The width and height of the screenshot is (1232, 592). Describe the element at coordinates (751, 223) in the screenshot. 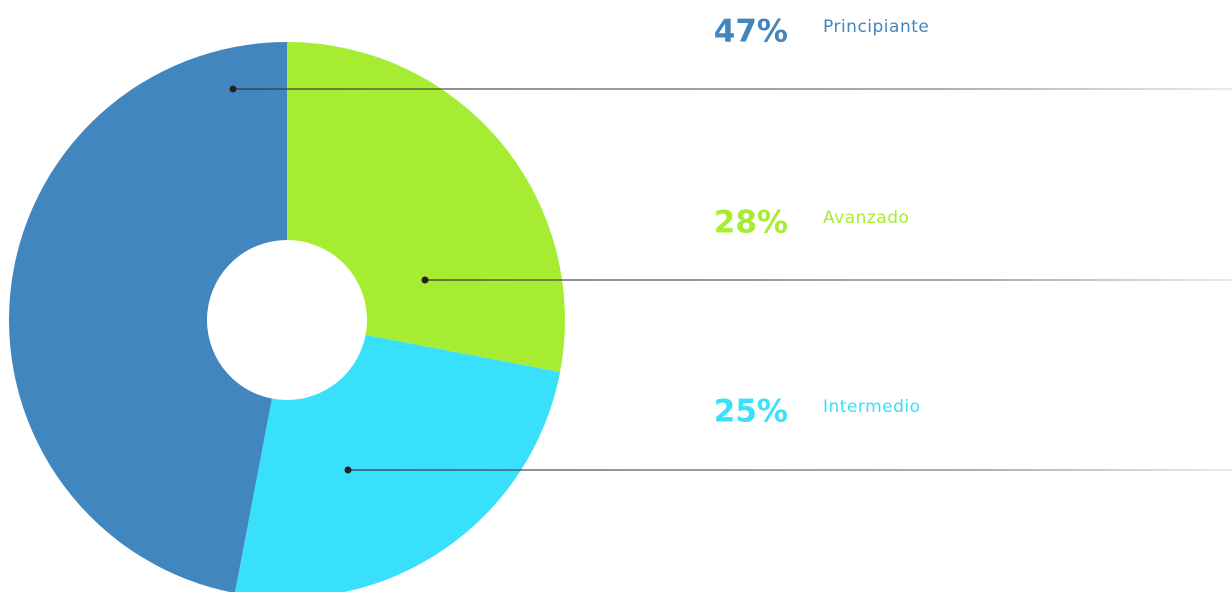

I see `percent-label: 28%` at that location.